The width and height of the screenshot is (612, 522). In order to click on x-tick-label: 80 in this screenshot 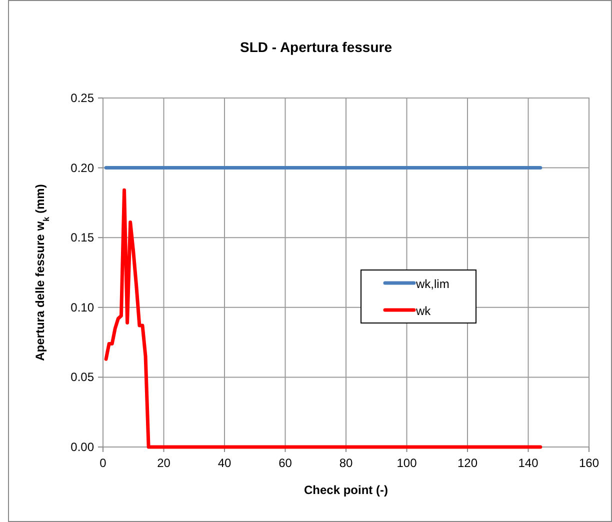, I will do `click(346, 463)`.